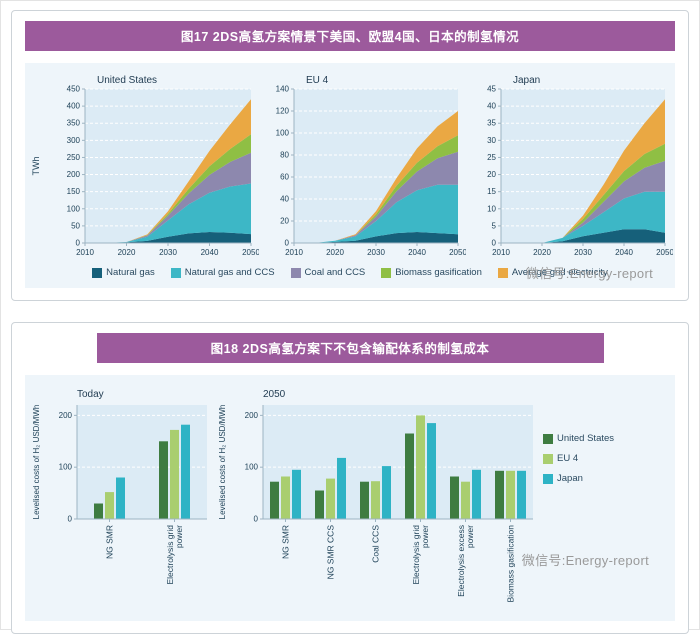  I want to click on chart-title: 2050, so click(274, 394).